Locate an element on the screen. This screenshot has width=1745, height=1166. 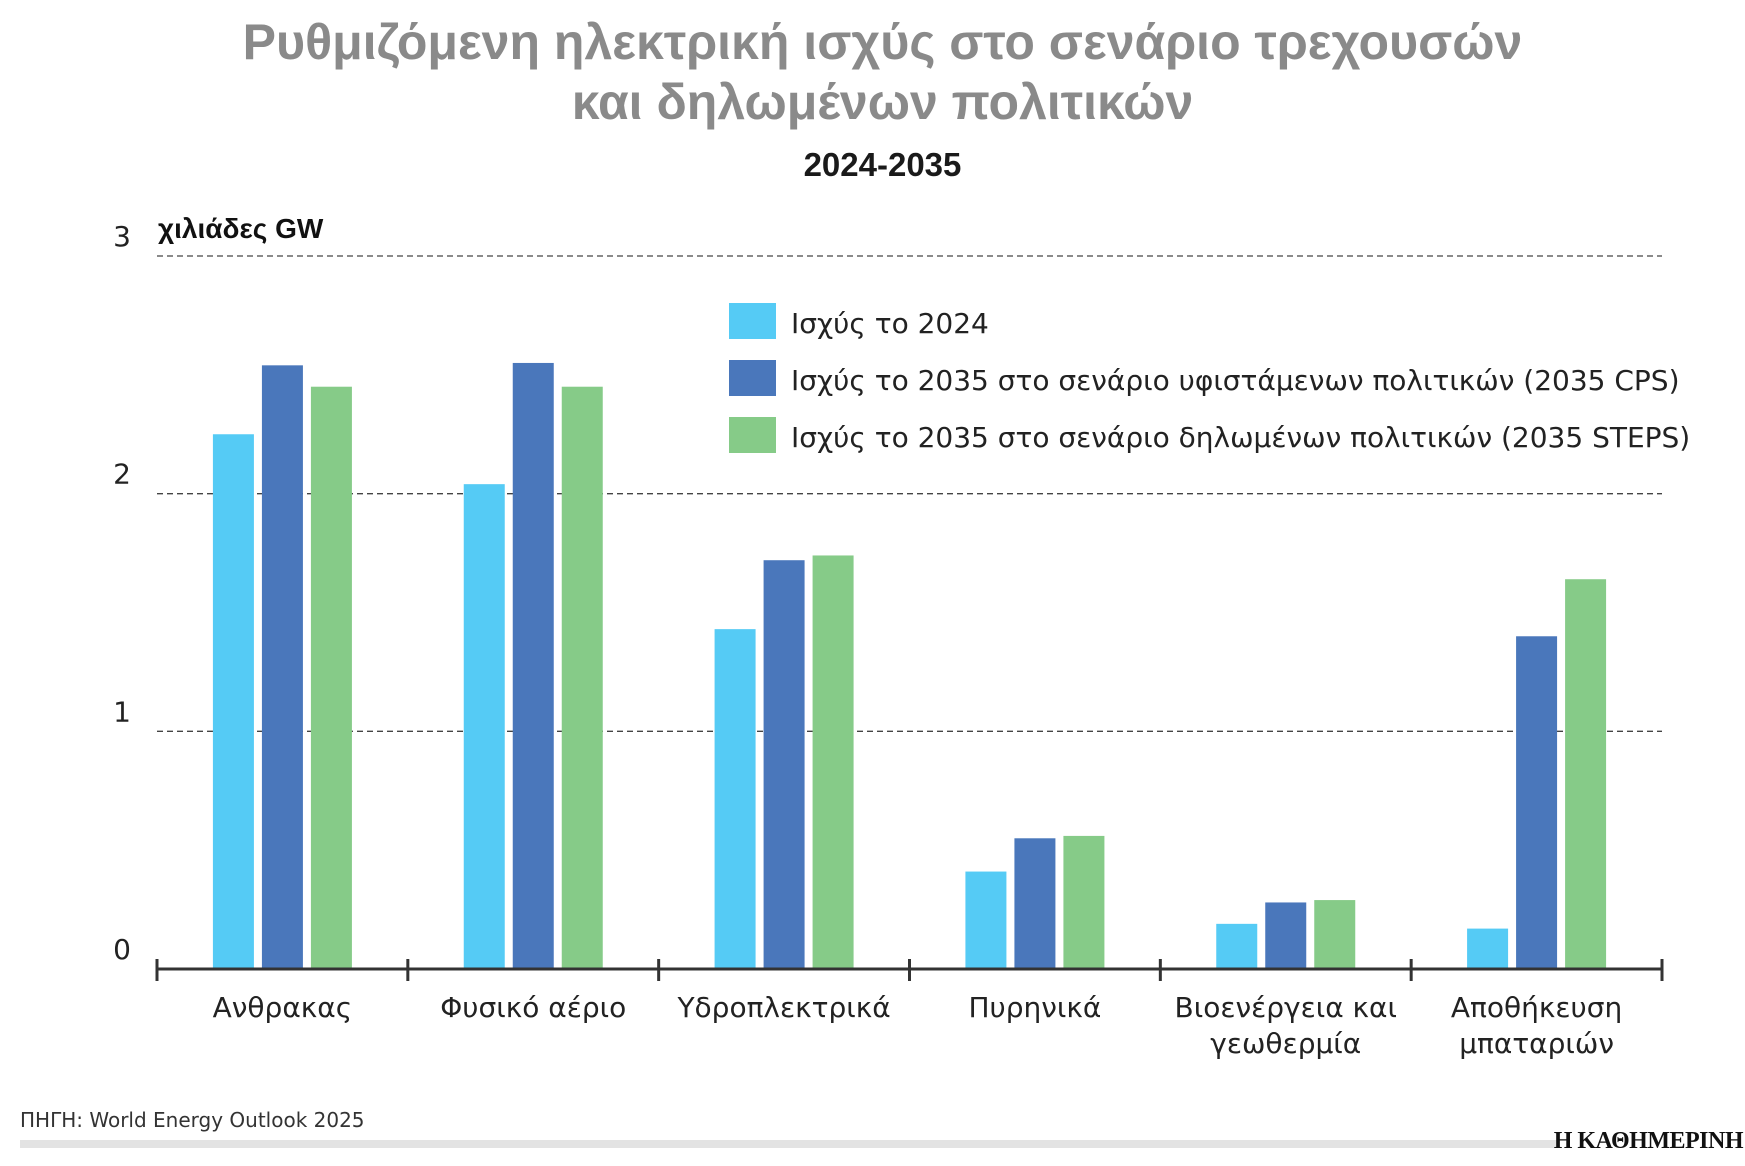
x-tick-label: Υδροπλεκτρικά is located at coordinates (783, 1007).